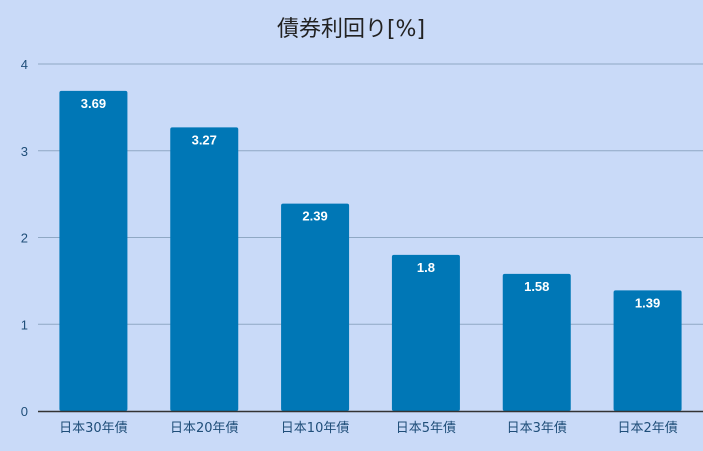 This screenshot has width=703, height=451. I want to click on chart-title: 債券利回り[%], so click(351, 29).